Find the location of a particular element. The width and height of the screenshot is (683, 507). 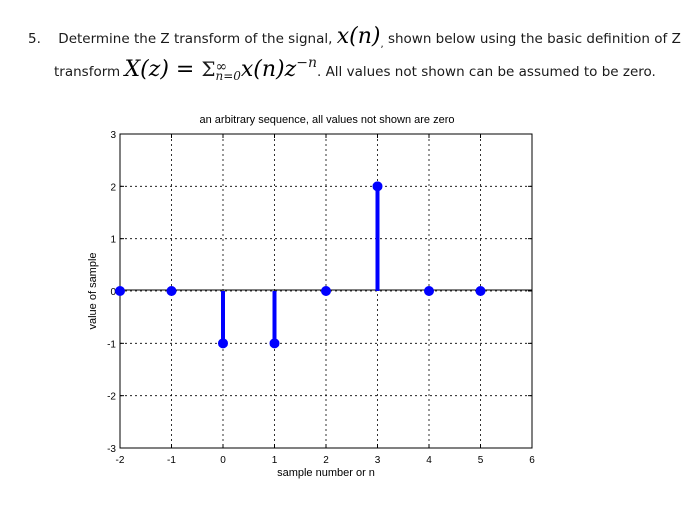

y-tick-label: -1 is located at coordinates (111, 344).